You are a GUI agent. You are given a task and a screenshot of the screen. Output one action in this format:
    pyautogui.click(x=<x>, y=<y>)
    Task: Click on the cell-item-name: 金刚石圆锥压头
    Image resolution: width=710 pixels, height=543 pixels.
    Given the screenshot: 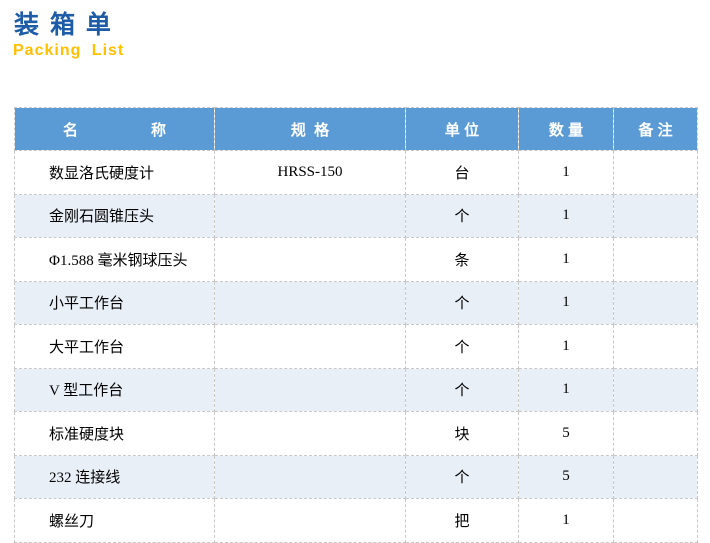 What is the action you would take?
    pyautogui.click(x=114, y=215)
    